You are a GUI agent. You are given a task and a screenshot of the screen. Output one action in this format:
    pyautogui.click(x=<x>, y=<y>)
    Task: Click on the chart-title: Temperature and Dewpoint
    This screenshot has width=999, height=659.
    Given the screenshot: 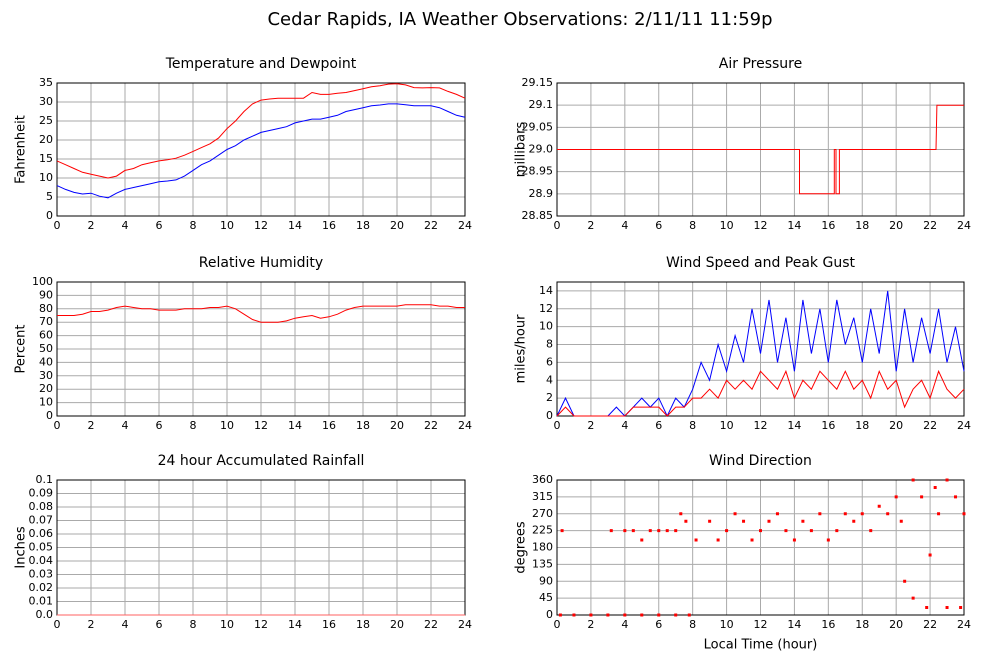 What is the action you would take?
    pyautogui.click(x=261, y=64)
    